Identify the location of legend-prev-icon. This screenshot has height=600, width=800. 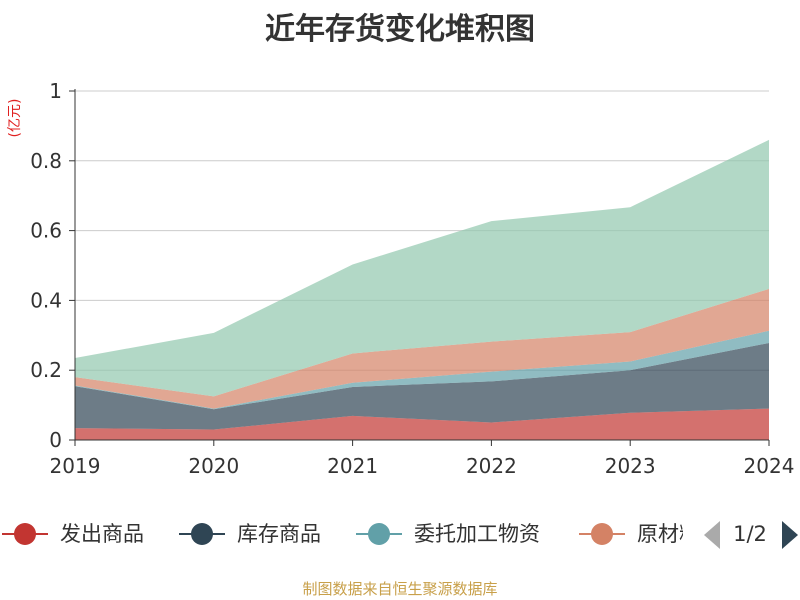
(712, 535).